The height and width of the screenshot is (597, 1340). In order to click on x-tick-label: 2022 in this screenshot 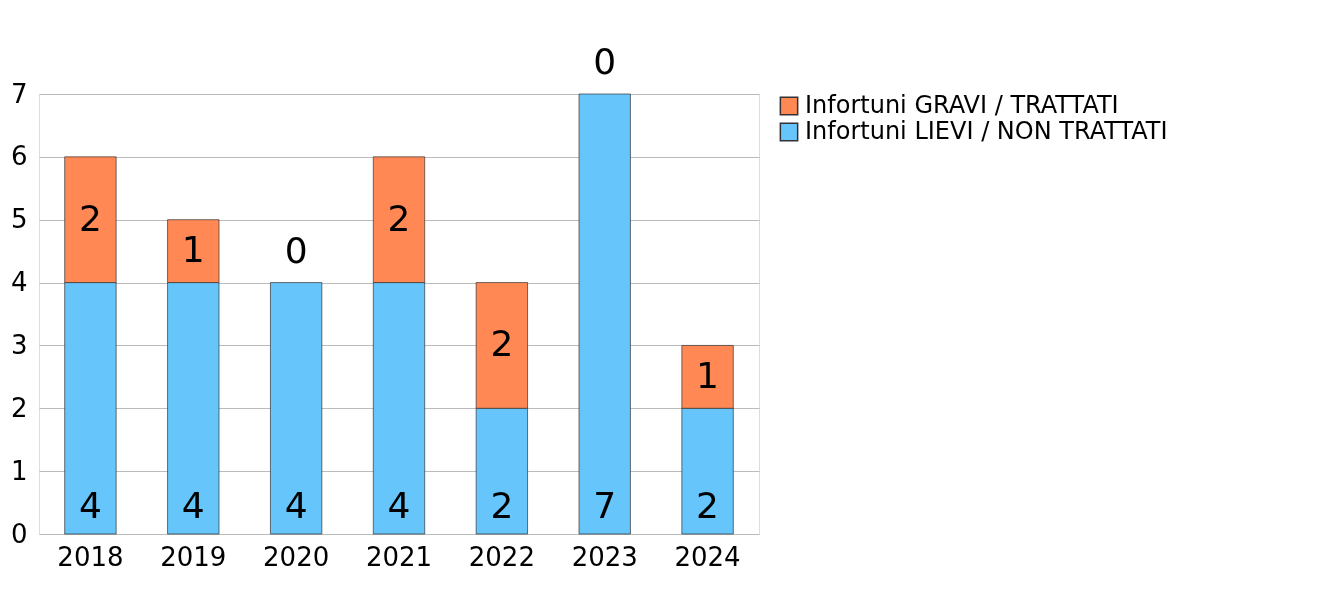, I will do `click(501, 556)`.